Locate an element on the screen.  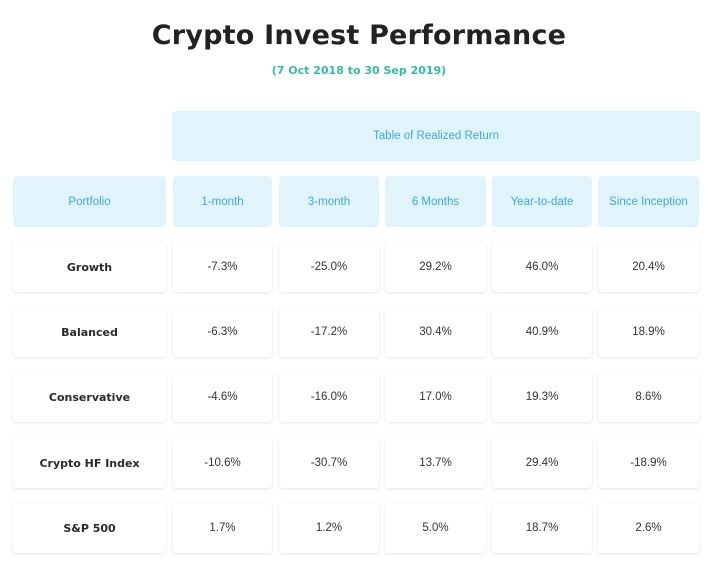
row-label-growth: Growth is located at coordinates (89, 267).